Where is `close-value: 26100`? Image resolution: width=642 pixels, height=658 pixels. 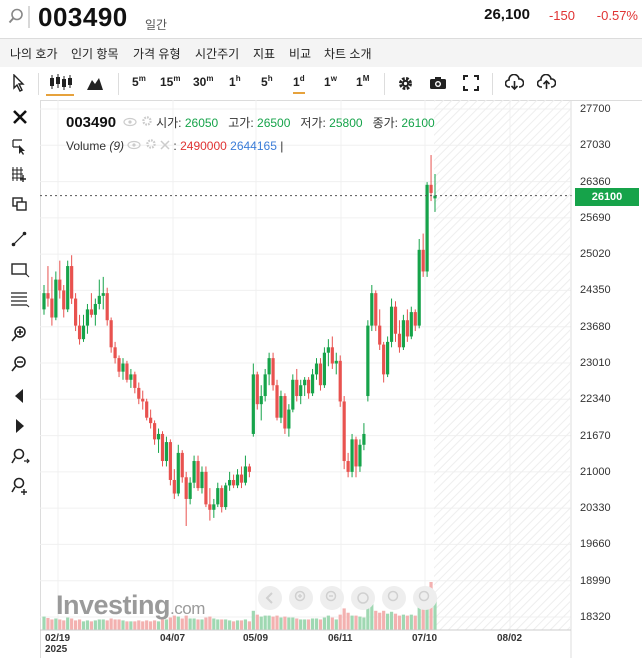 close-value: 26100 is located at coordinates (418, 123).